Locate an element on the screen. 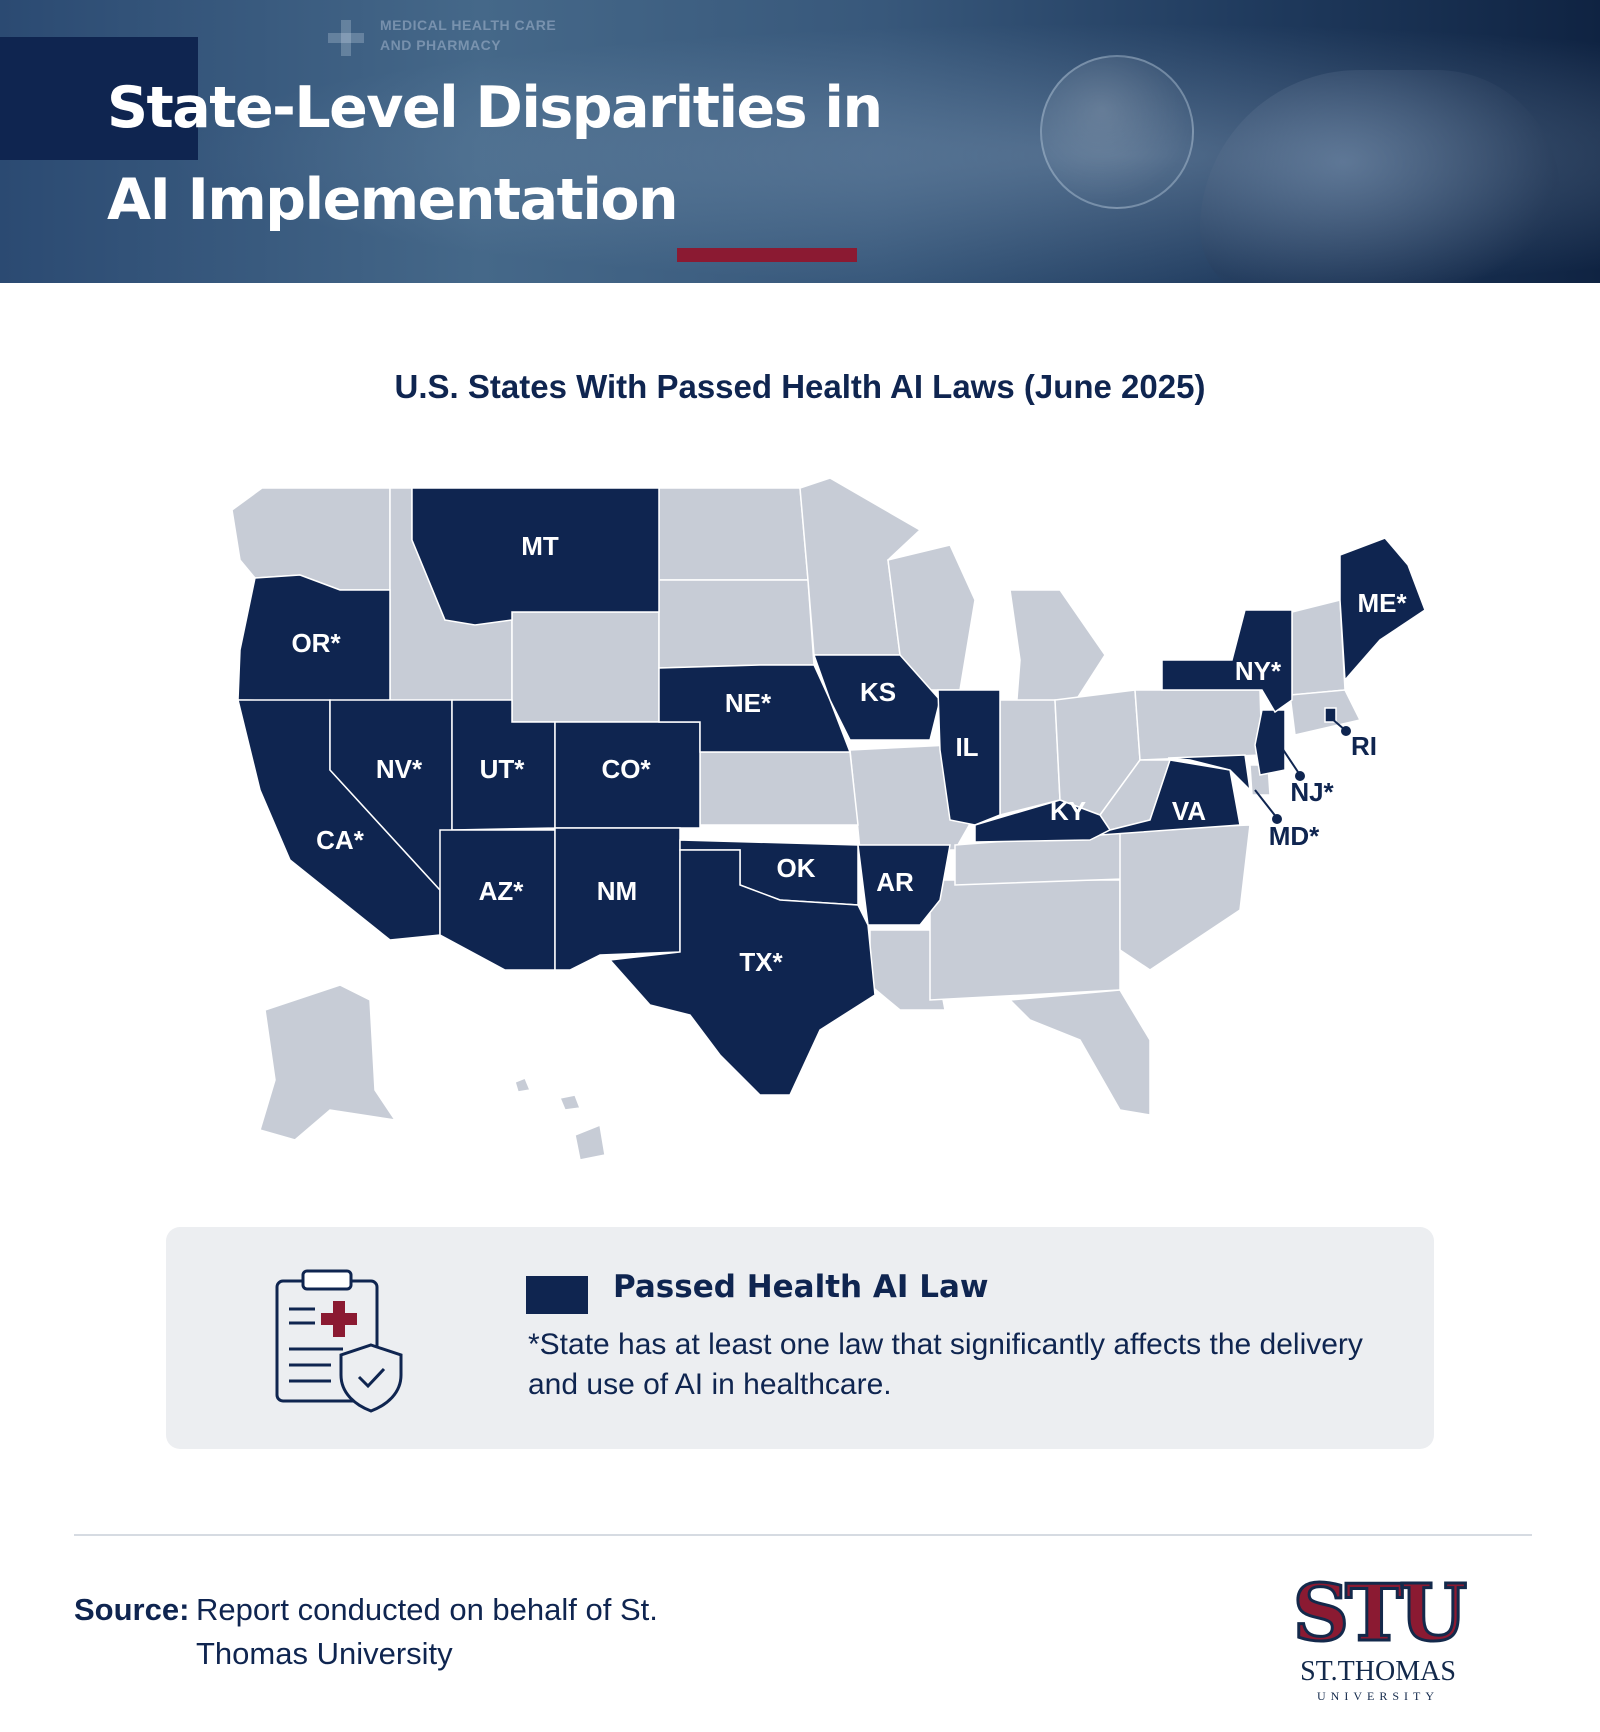  ri-callout-dot is located at coordinates (1346, 731).